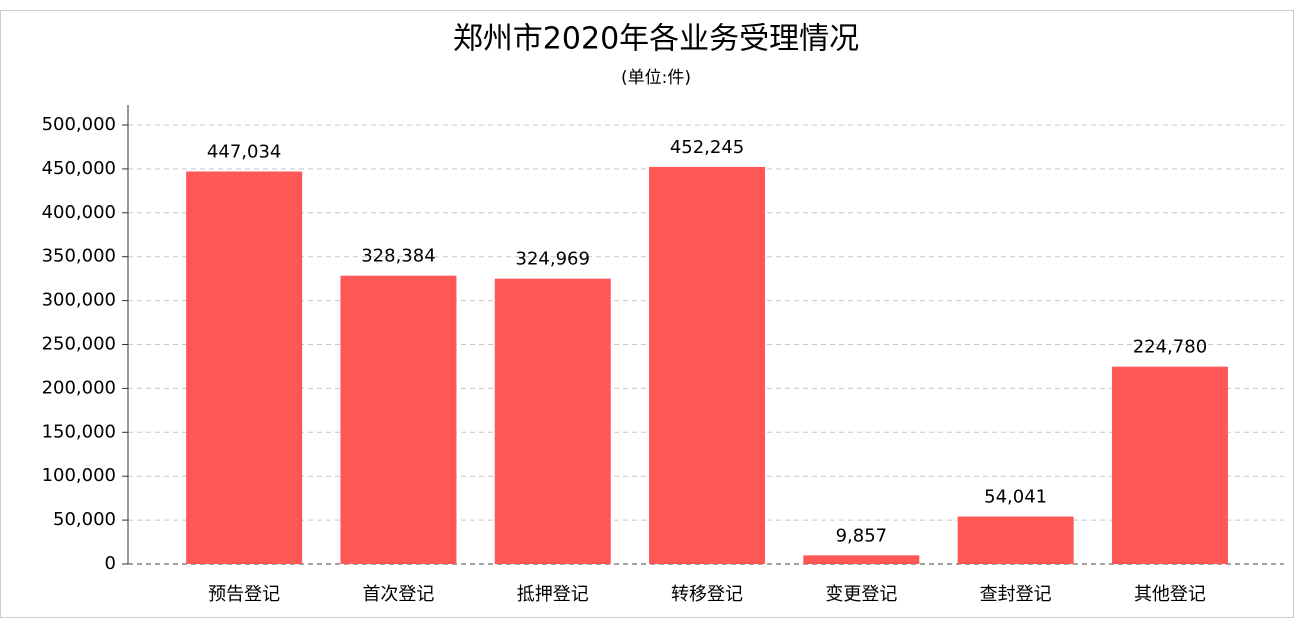 This screenshot has width=1295, height=618. I want to click on y-tick-label: 300,000, so click(79, 300).